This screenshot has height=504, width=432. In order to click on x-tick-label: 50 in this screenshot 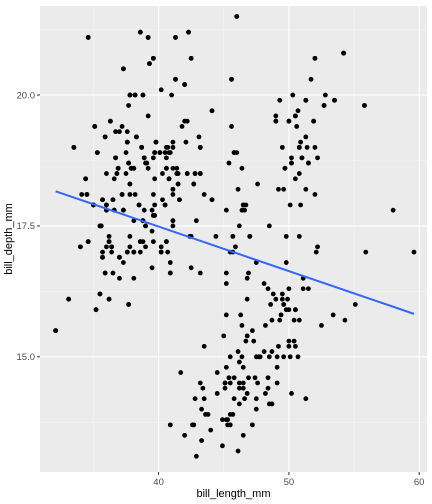, I will do `click(289, 482)`.